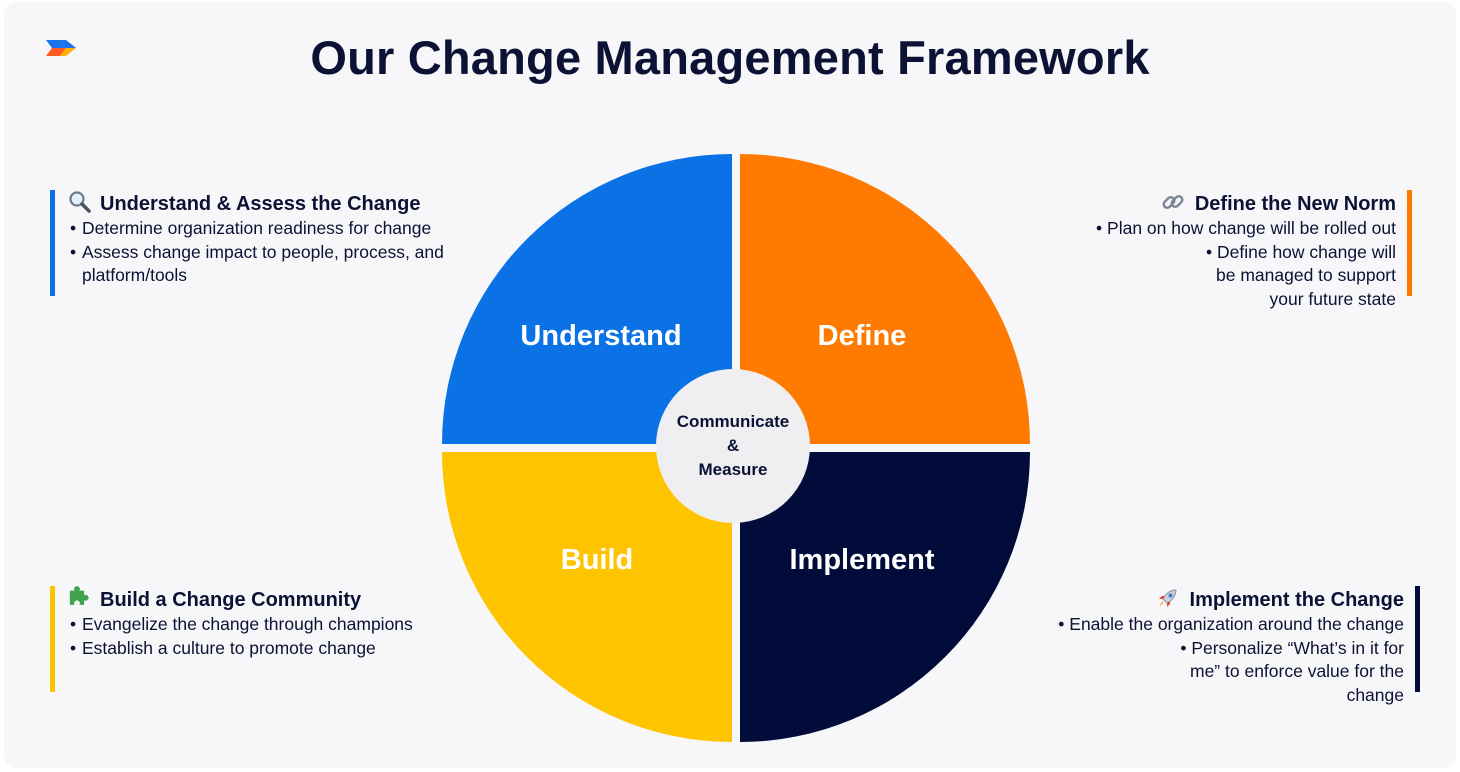 This screenshot has width=1460, height=772. What do you see at coordinates (587, 299) in the screenshot?
I see `quadrant-understand` at bounding box center [587, 299].